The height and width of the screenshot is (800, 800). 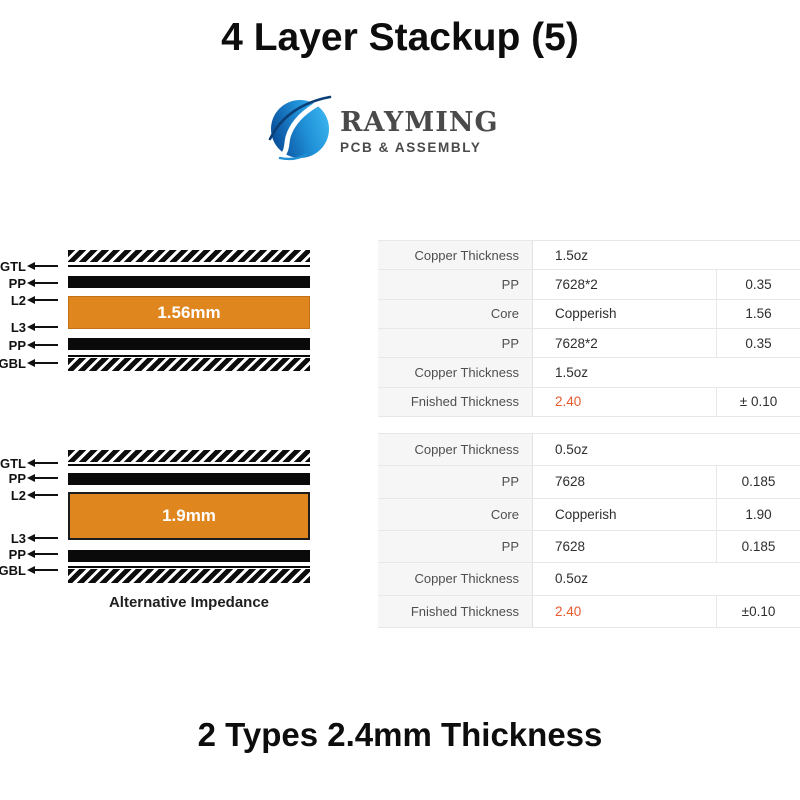 What do you see at coordinates (625, 514) in the screenshot?
I see `row-value: Copperish` at bounding box center [625, 514].